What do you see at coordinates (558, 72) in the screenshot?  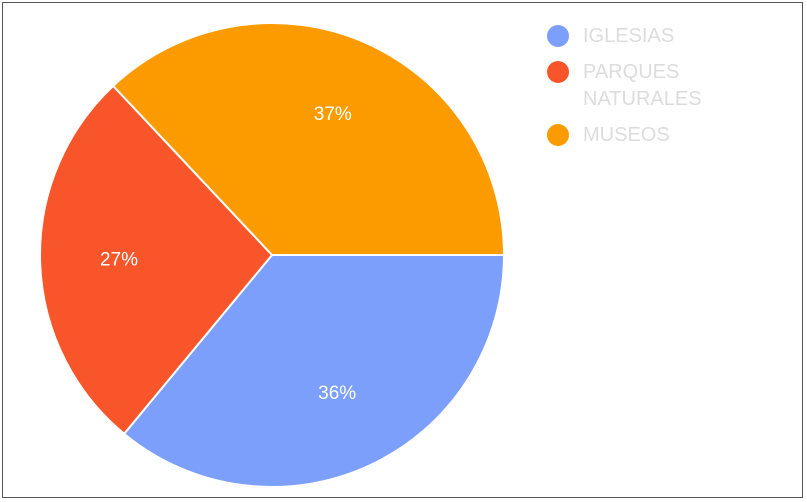 I see `legend-swatch-parques-naturales` at bounding box center [558, 72].